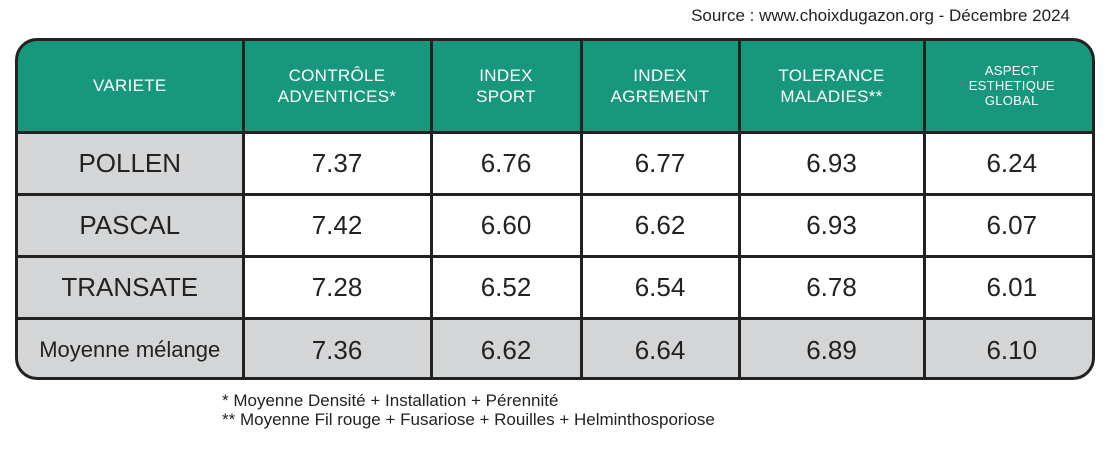  I want to click on column-header-line: CONTRÔLE, so click(337, 75).